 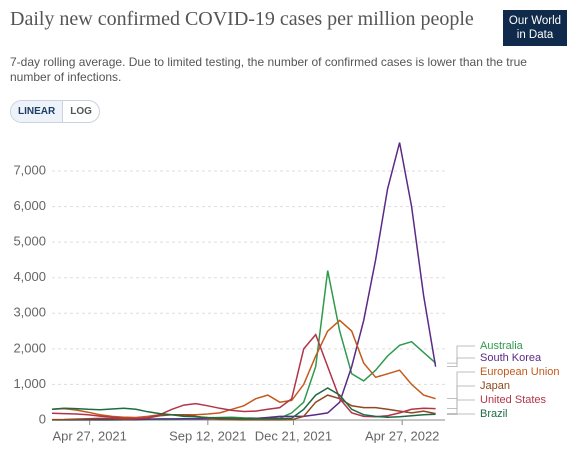 I want to click on legend-label: Australia, so click(x=502, y=346).